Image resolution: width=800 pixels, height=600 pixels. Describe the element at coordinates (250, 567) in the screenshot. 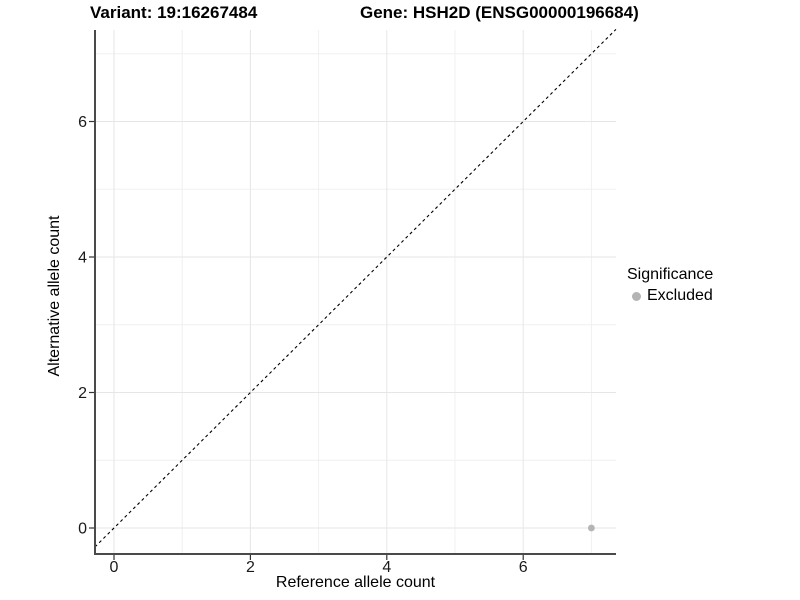

I see `x-tick-label: 2` at that location.